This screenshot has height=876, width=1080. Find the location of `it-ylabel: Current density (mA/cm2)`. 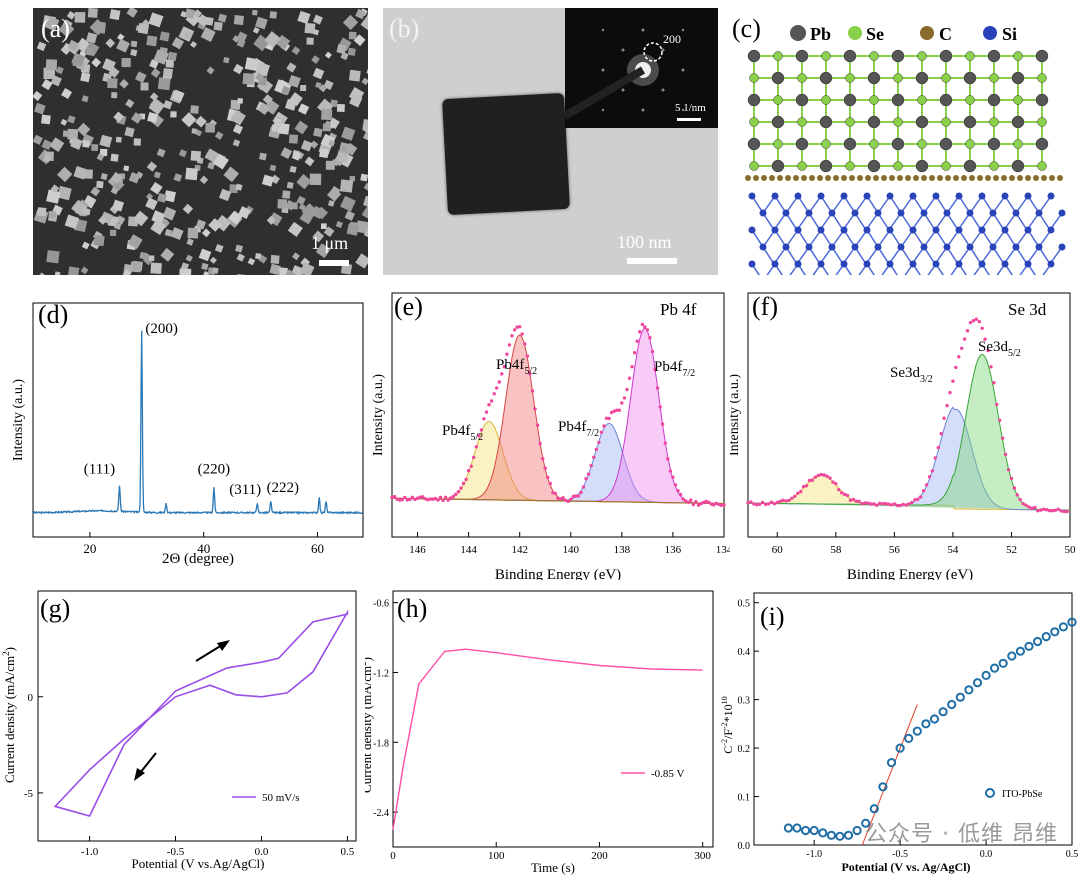

it-ylabel: Current density (mA/cm2) is located at coordinates (369, 725).